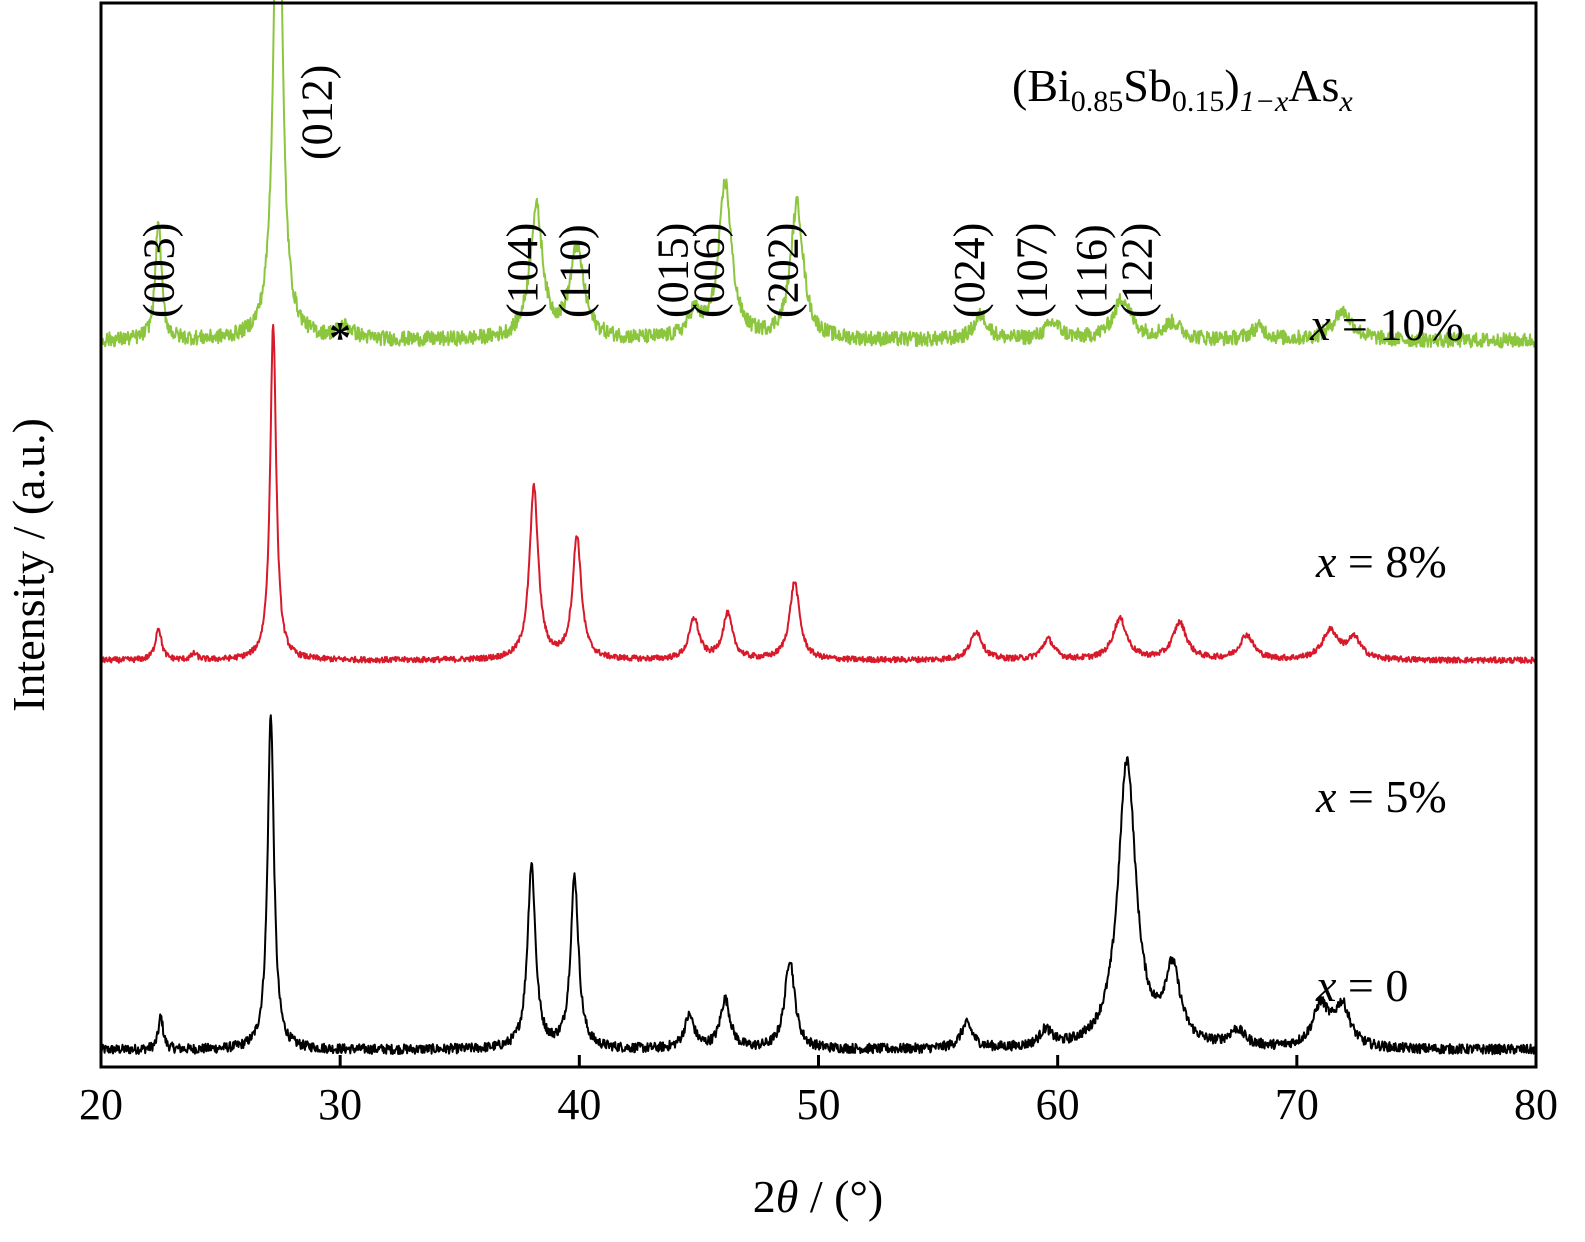  I want to click on peak-label: (107), so click(1031, 270).